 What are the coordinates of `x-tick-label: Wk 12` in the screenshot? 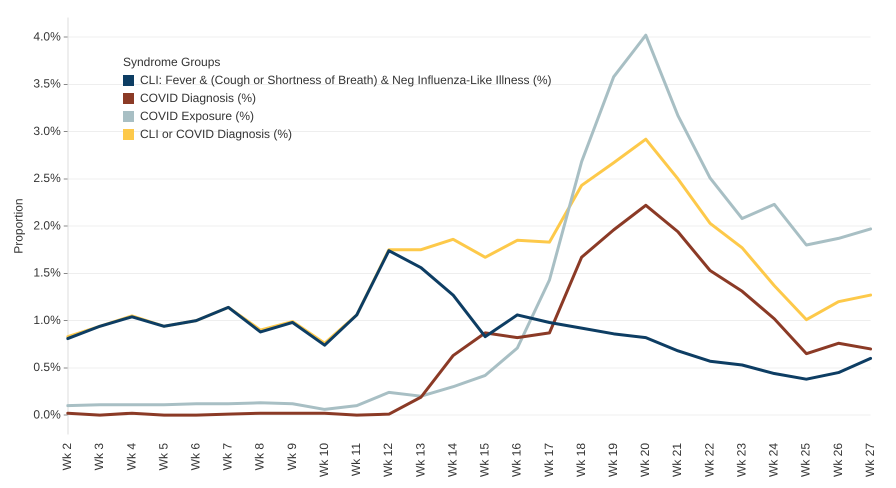 It's located at (388, 460).